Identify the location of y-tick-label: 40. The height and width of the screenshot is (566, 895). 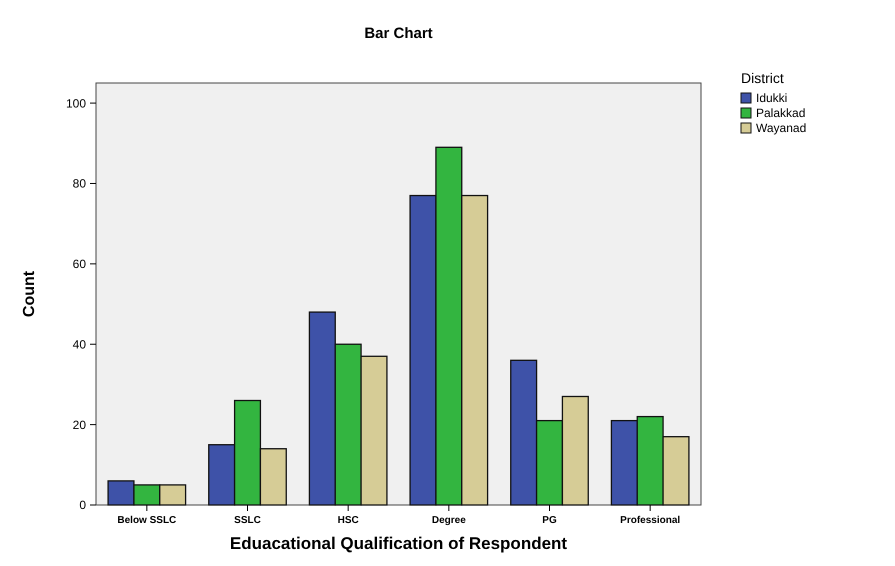
(79, 344).